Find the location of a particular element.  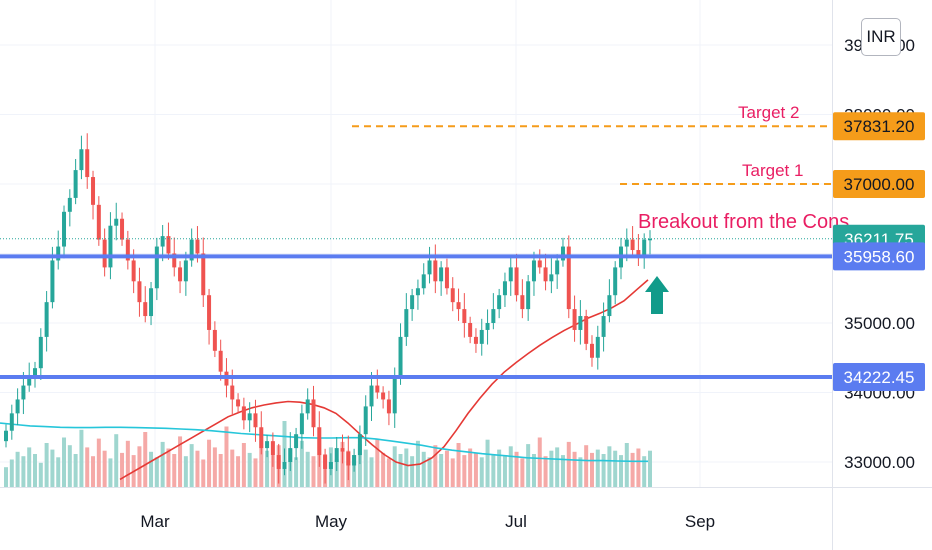

target-label: Target 2 is located at coordinates (768, 112).